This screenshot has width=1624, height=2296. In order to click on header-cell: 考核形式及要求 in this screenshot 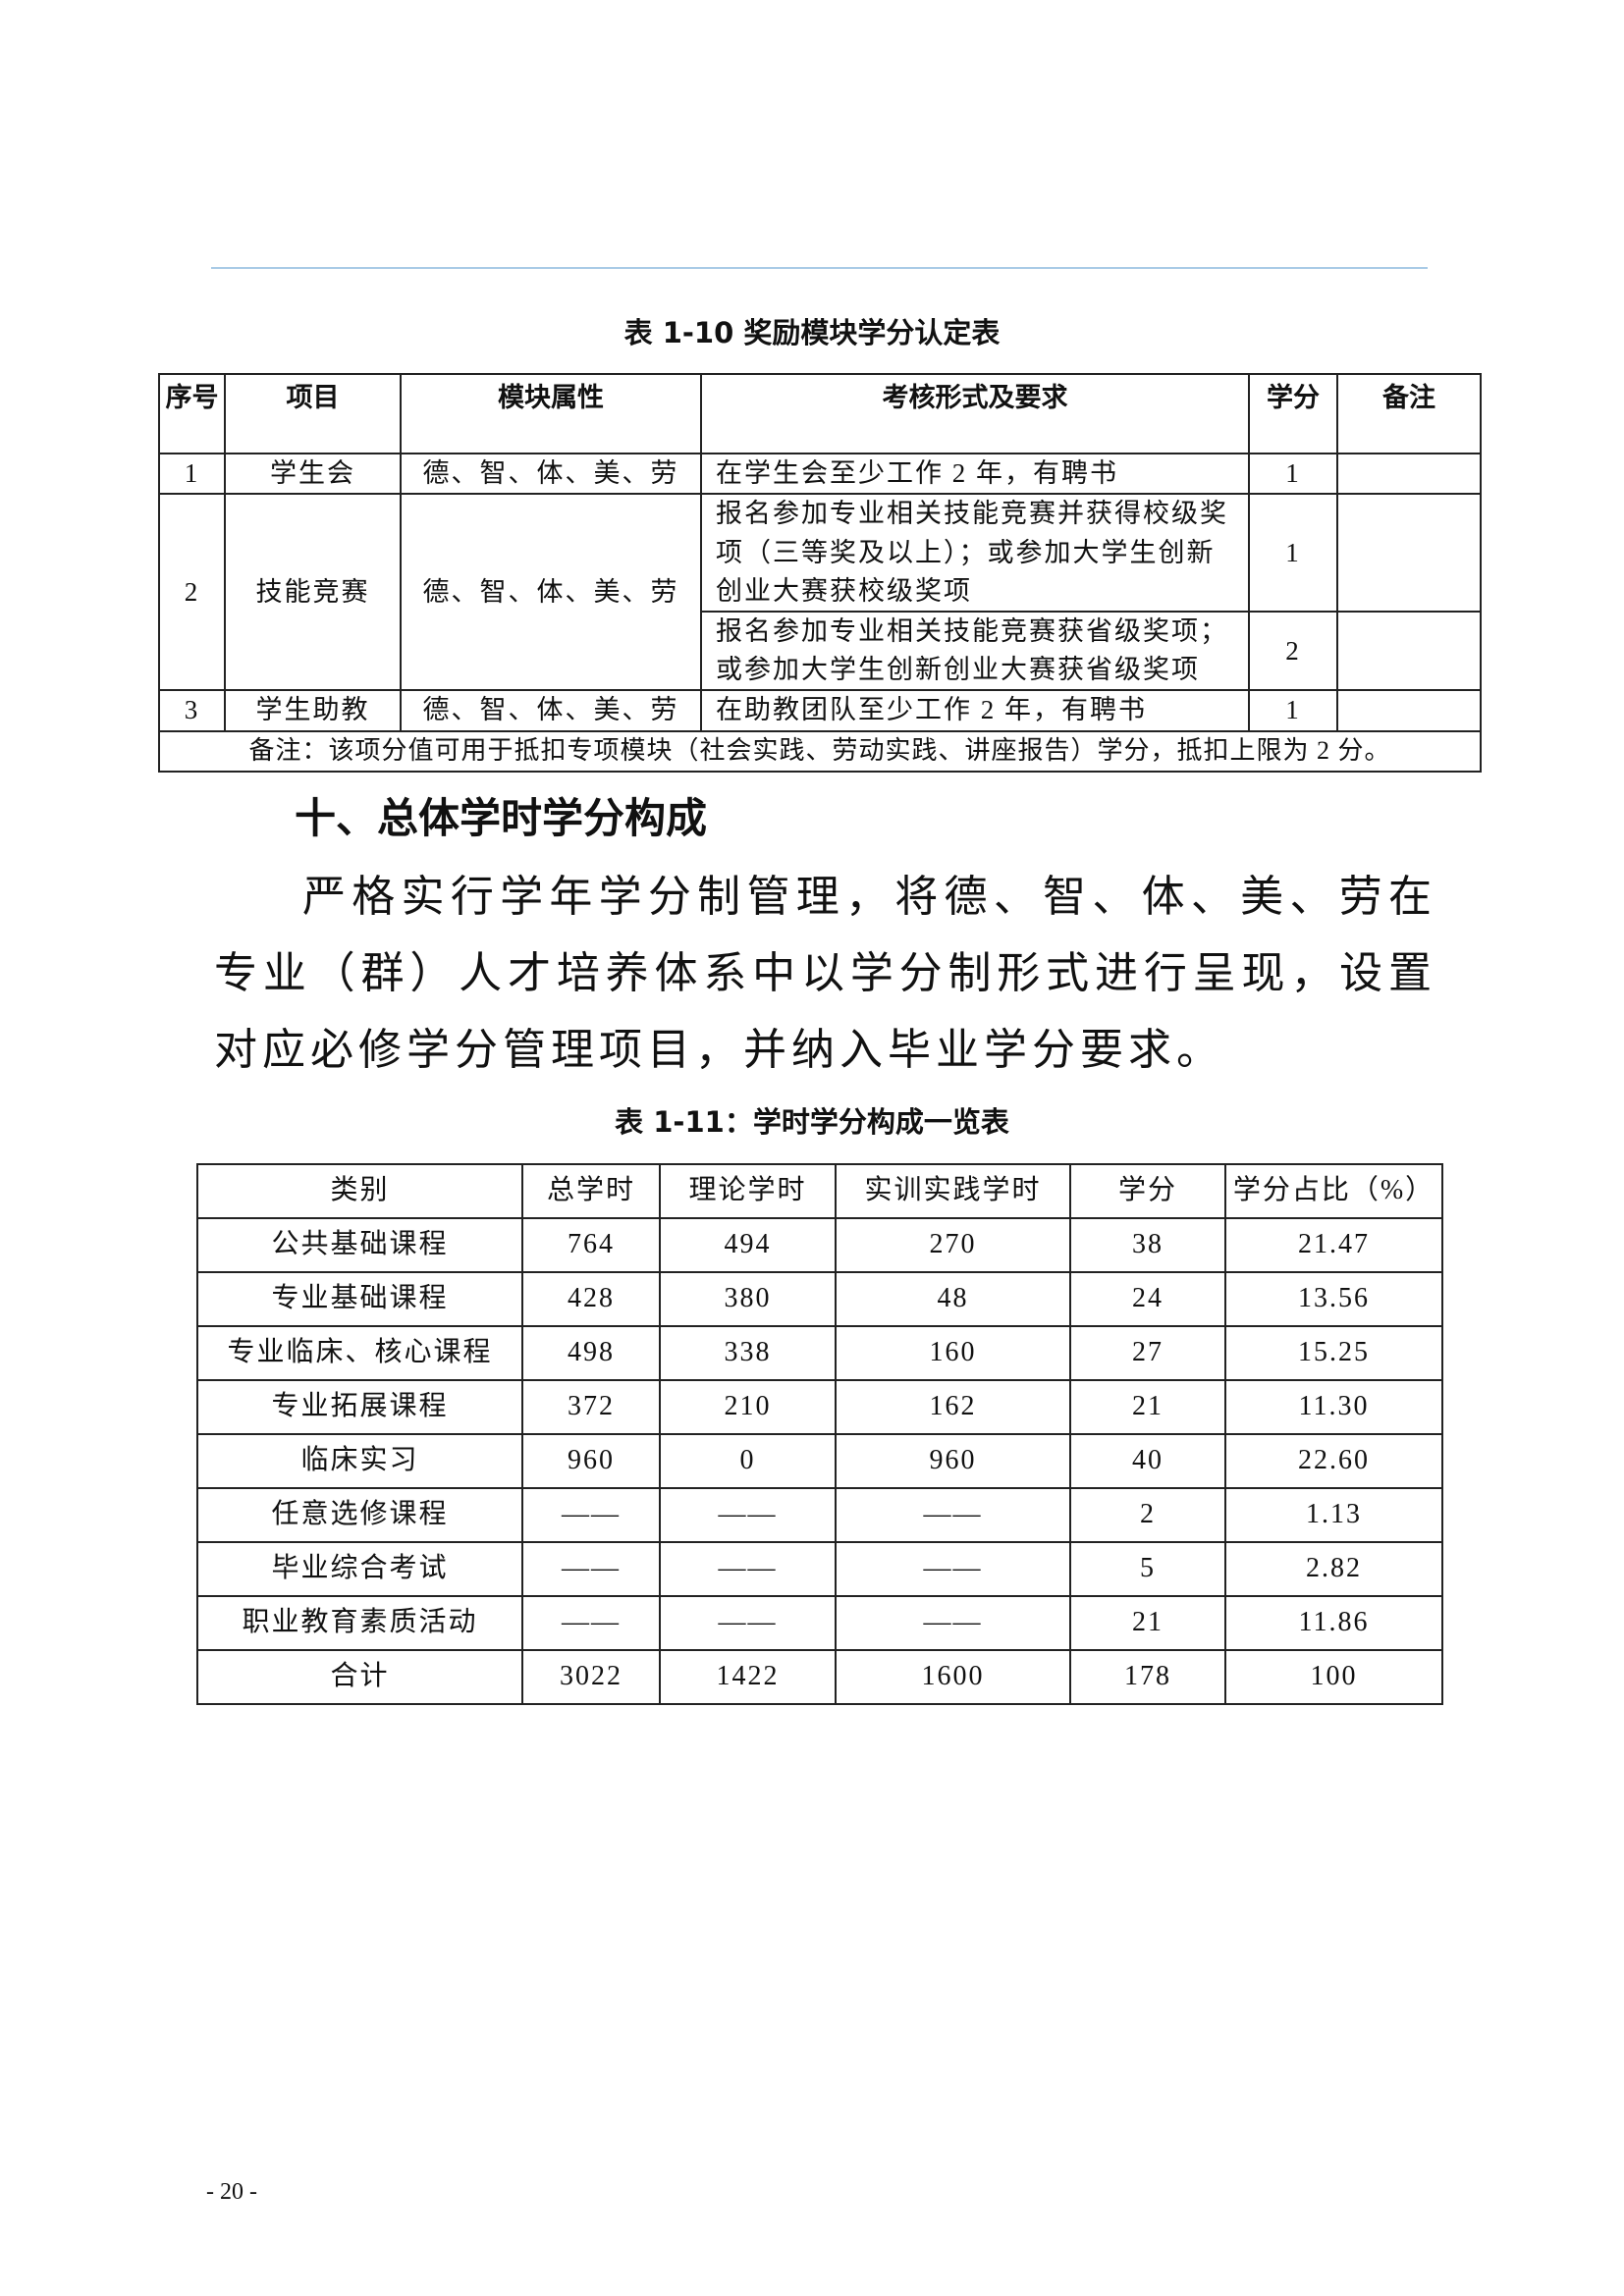, I will do `click(975, 413)`.